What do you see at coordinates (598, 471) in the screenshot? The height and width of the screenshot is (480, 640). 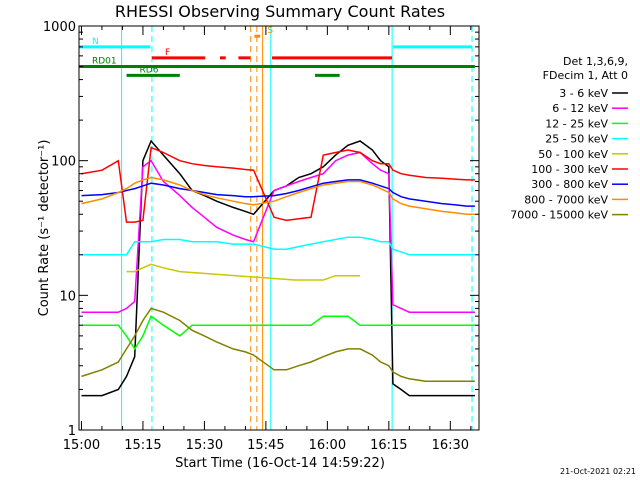 I see `footer-timestamp: 21-Oct-2021 02:21` at bounding box center [598, 471].